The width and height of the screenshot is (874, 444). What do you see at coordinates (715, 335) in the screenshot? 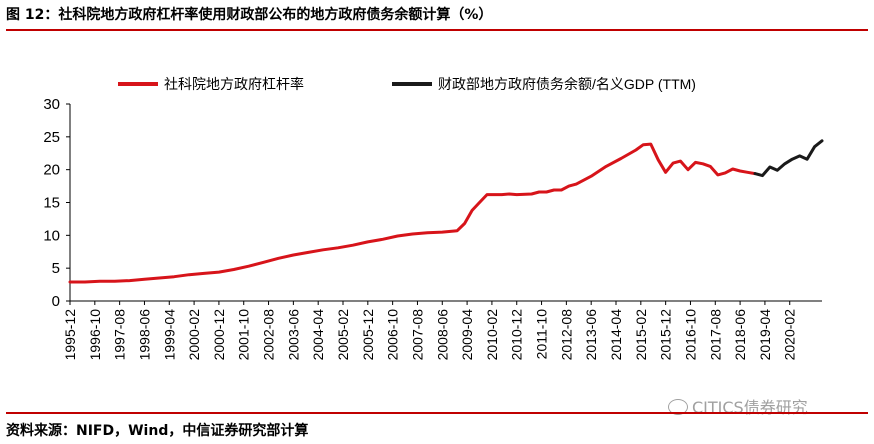
I see `x-tick-label: 2017-08` at bounding box center [715, 335].